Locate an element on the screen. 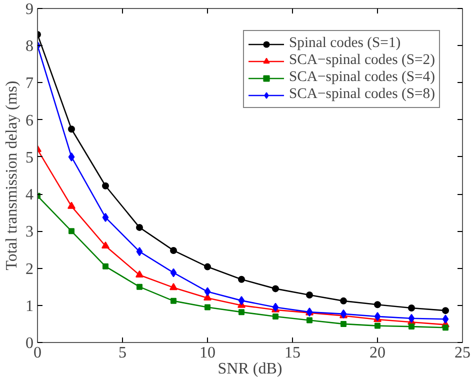 The height and width of the screenshot is (380, 474). x-tick-label: 25 is located at coordinates (462, 353).